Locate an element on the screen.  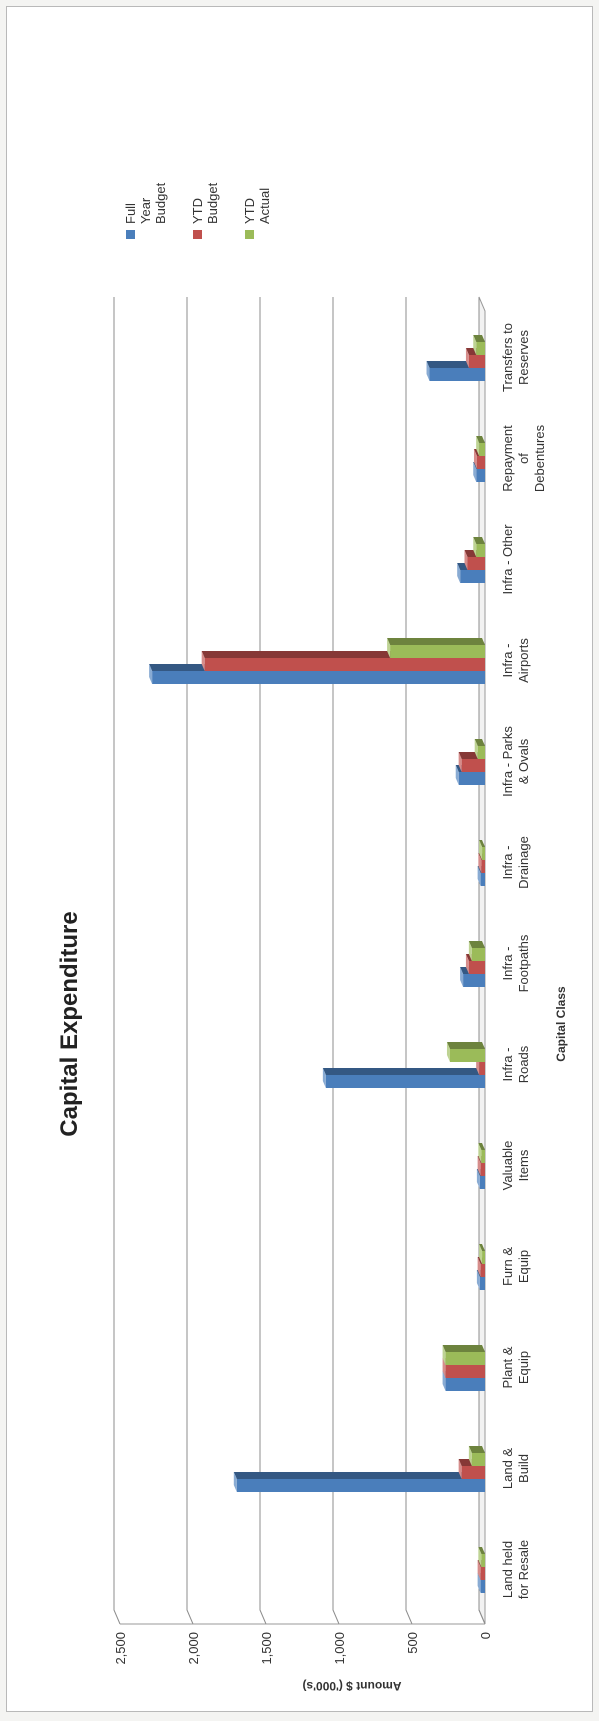
y-tick-label: 2,000 is located at coordinates (193, 1648).